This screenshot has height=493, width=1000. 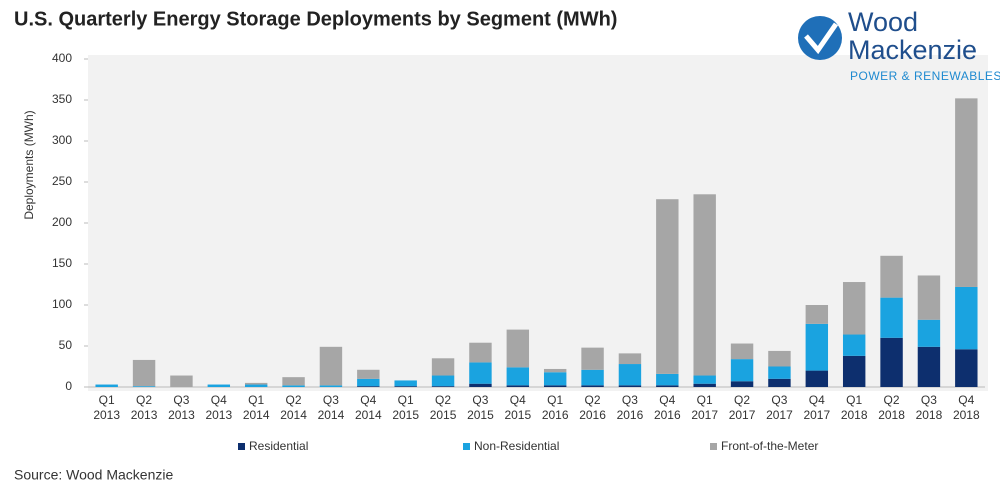 What do you see at coordinates (62, 263) in the screenshot?
I see `y-tick-label: 150` at bounding box center [62, 263].